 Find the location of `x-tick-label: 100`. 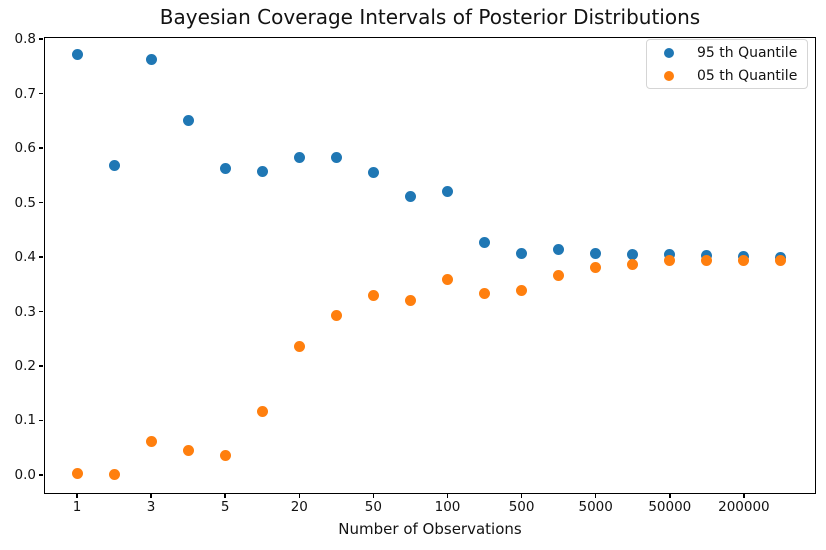

x-tick-label: 100 is located at coordinates (447, 507).